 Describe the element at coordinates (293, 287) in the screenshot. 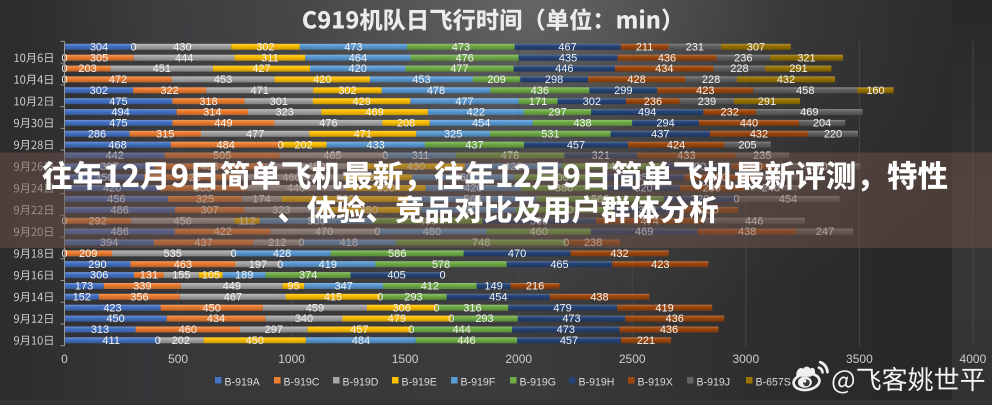

I see `svg-text: 95` at that location.